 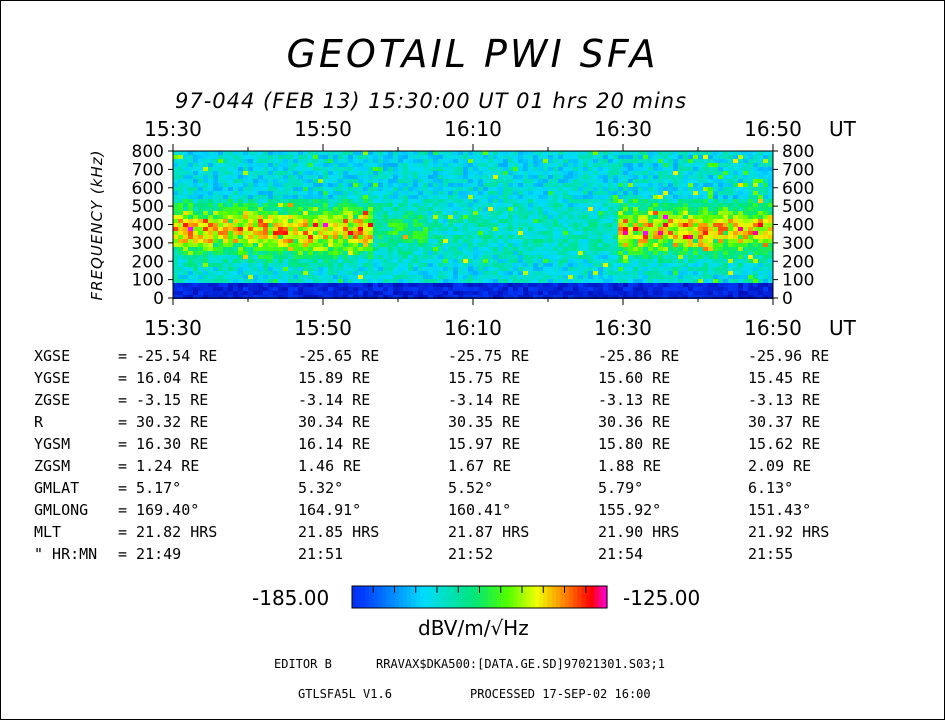 I want to click on orbit-cell: = -3.15 RE, so click(x=163, y=400).